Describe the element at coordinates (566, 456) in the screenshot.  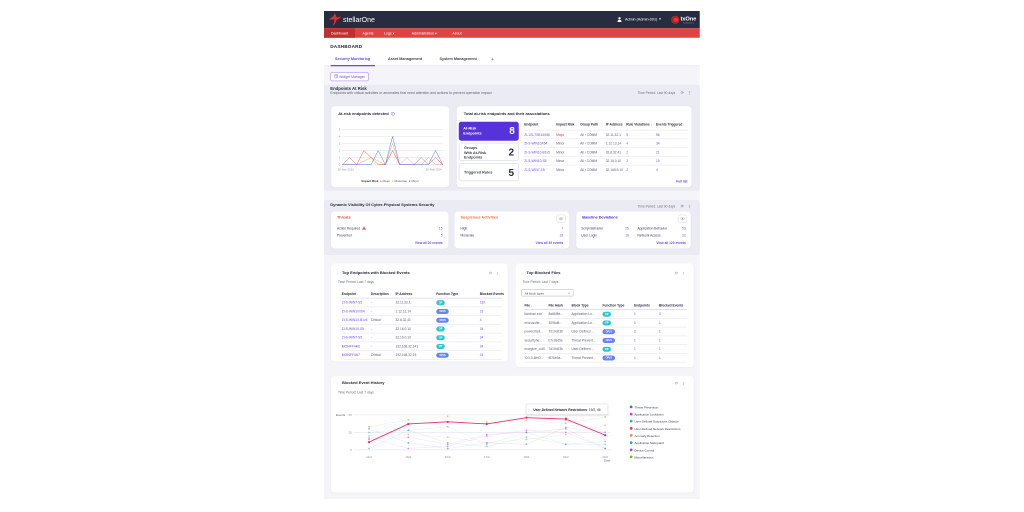
I see `svg-text: 19/2` at that location.